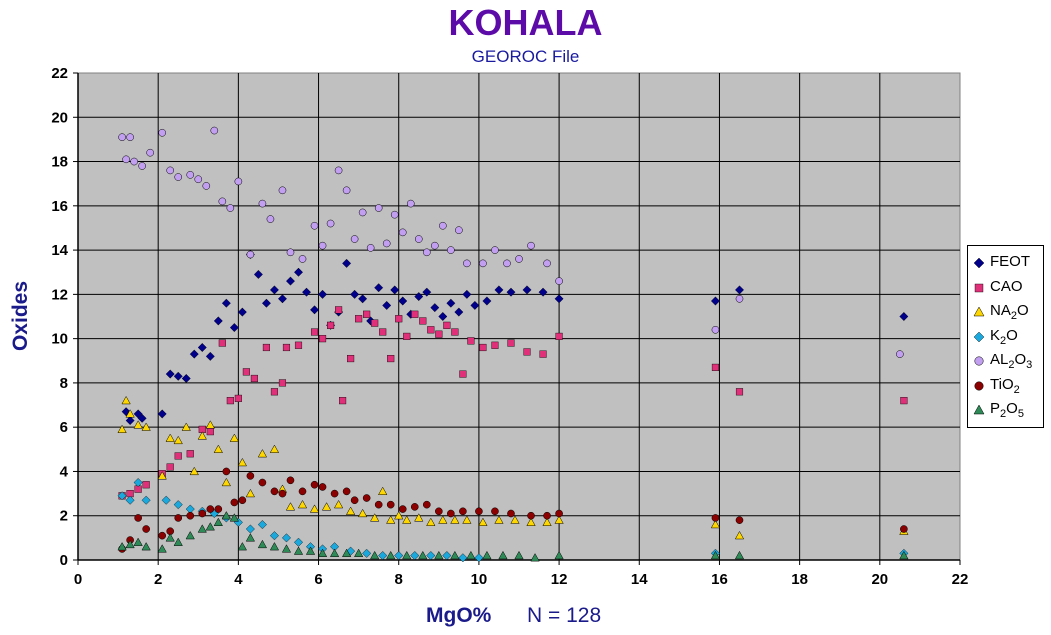  I want to click on legend-label-text: P, so click(995, 408).